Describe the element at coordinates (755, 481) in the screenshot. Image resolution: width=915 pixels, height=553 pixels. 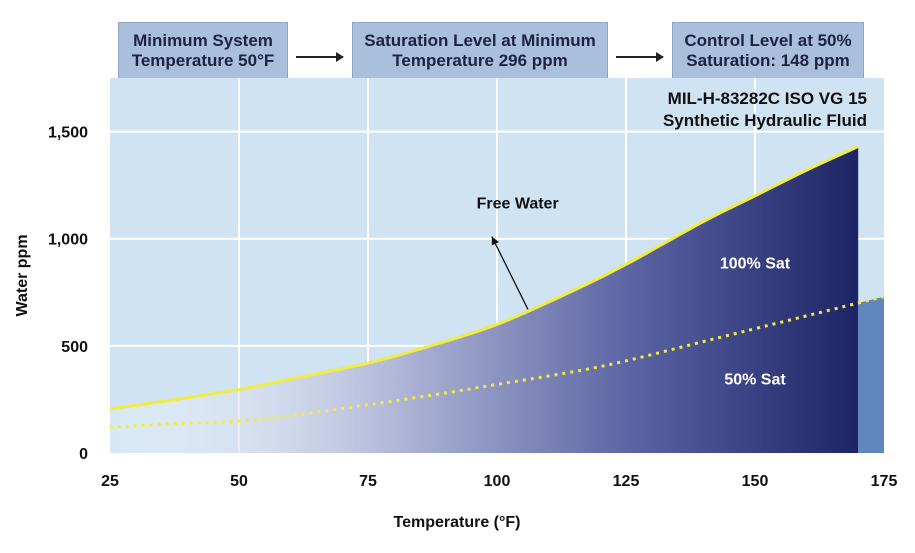
I see `x-tick-label: 150` at that location.